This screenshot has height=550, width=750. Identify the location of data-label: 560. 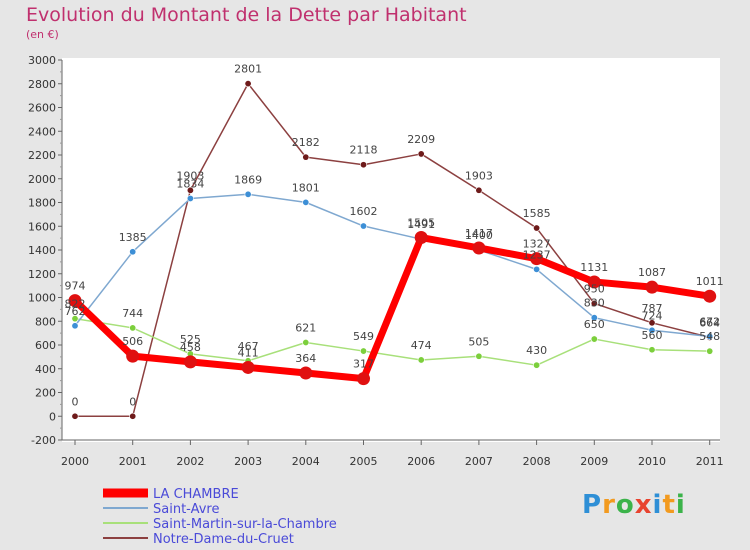
(652, 335).